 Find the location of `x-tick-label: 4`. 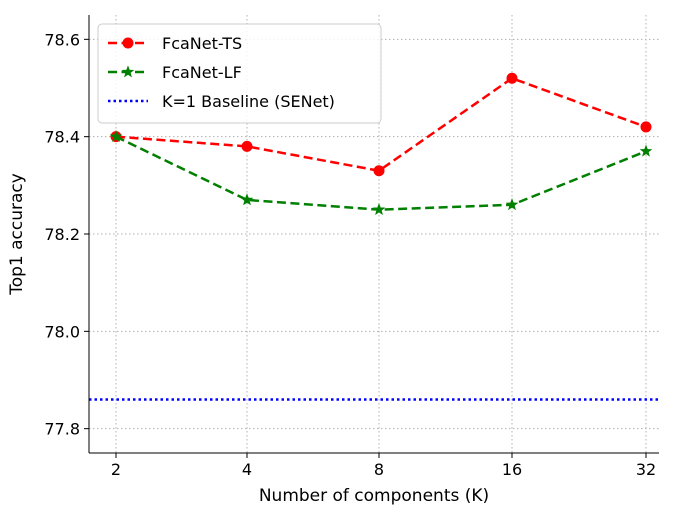

x-tick-label: 4 is located at coordinates (247, 469).